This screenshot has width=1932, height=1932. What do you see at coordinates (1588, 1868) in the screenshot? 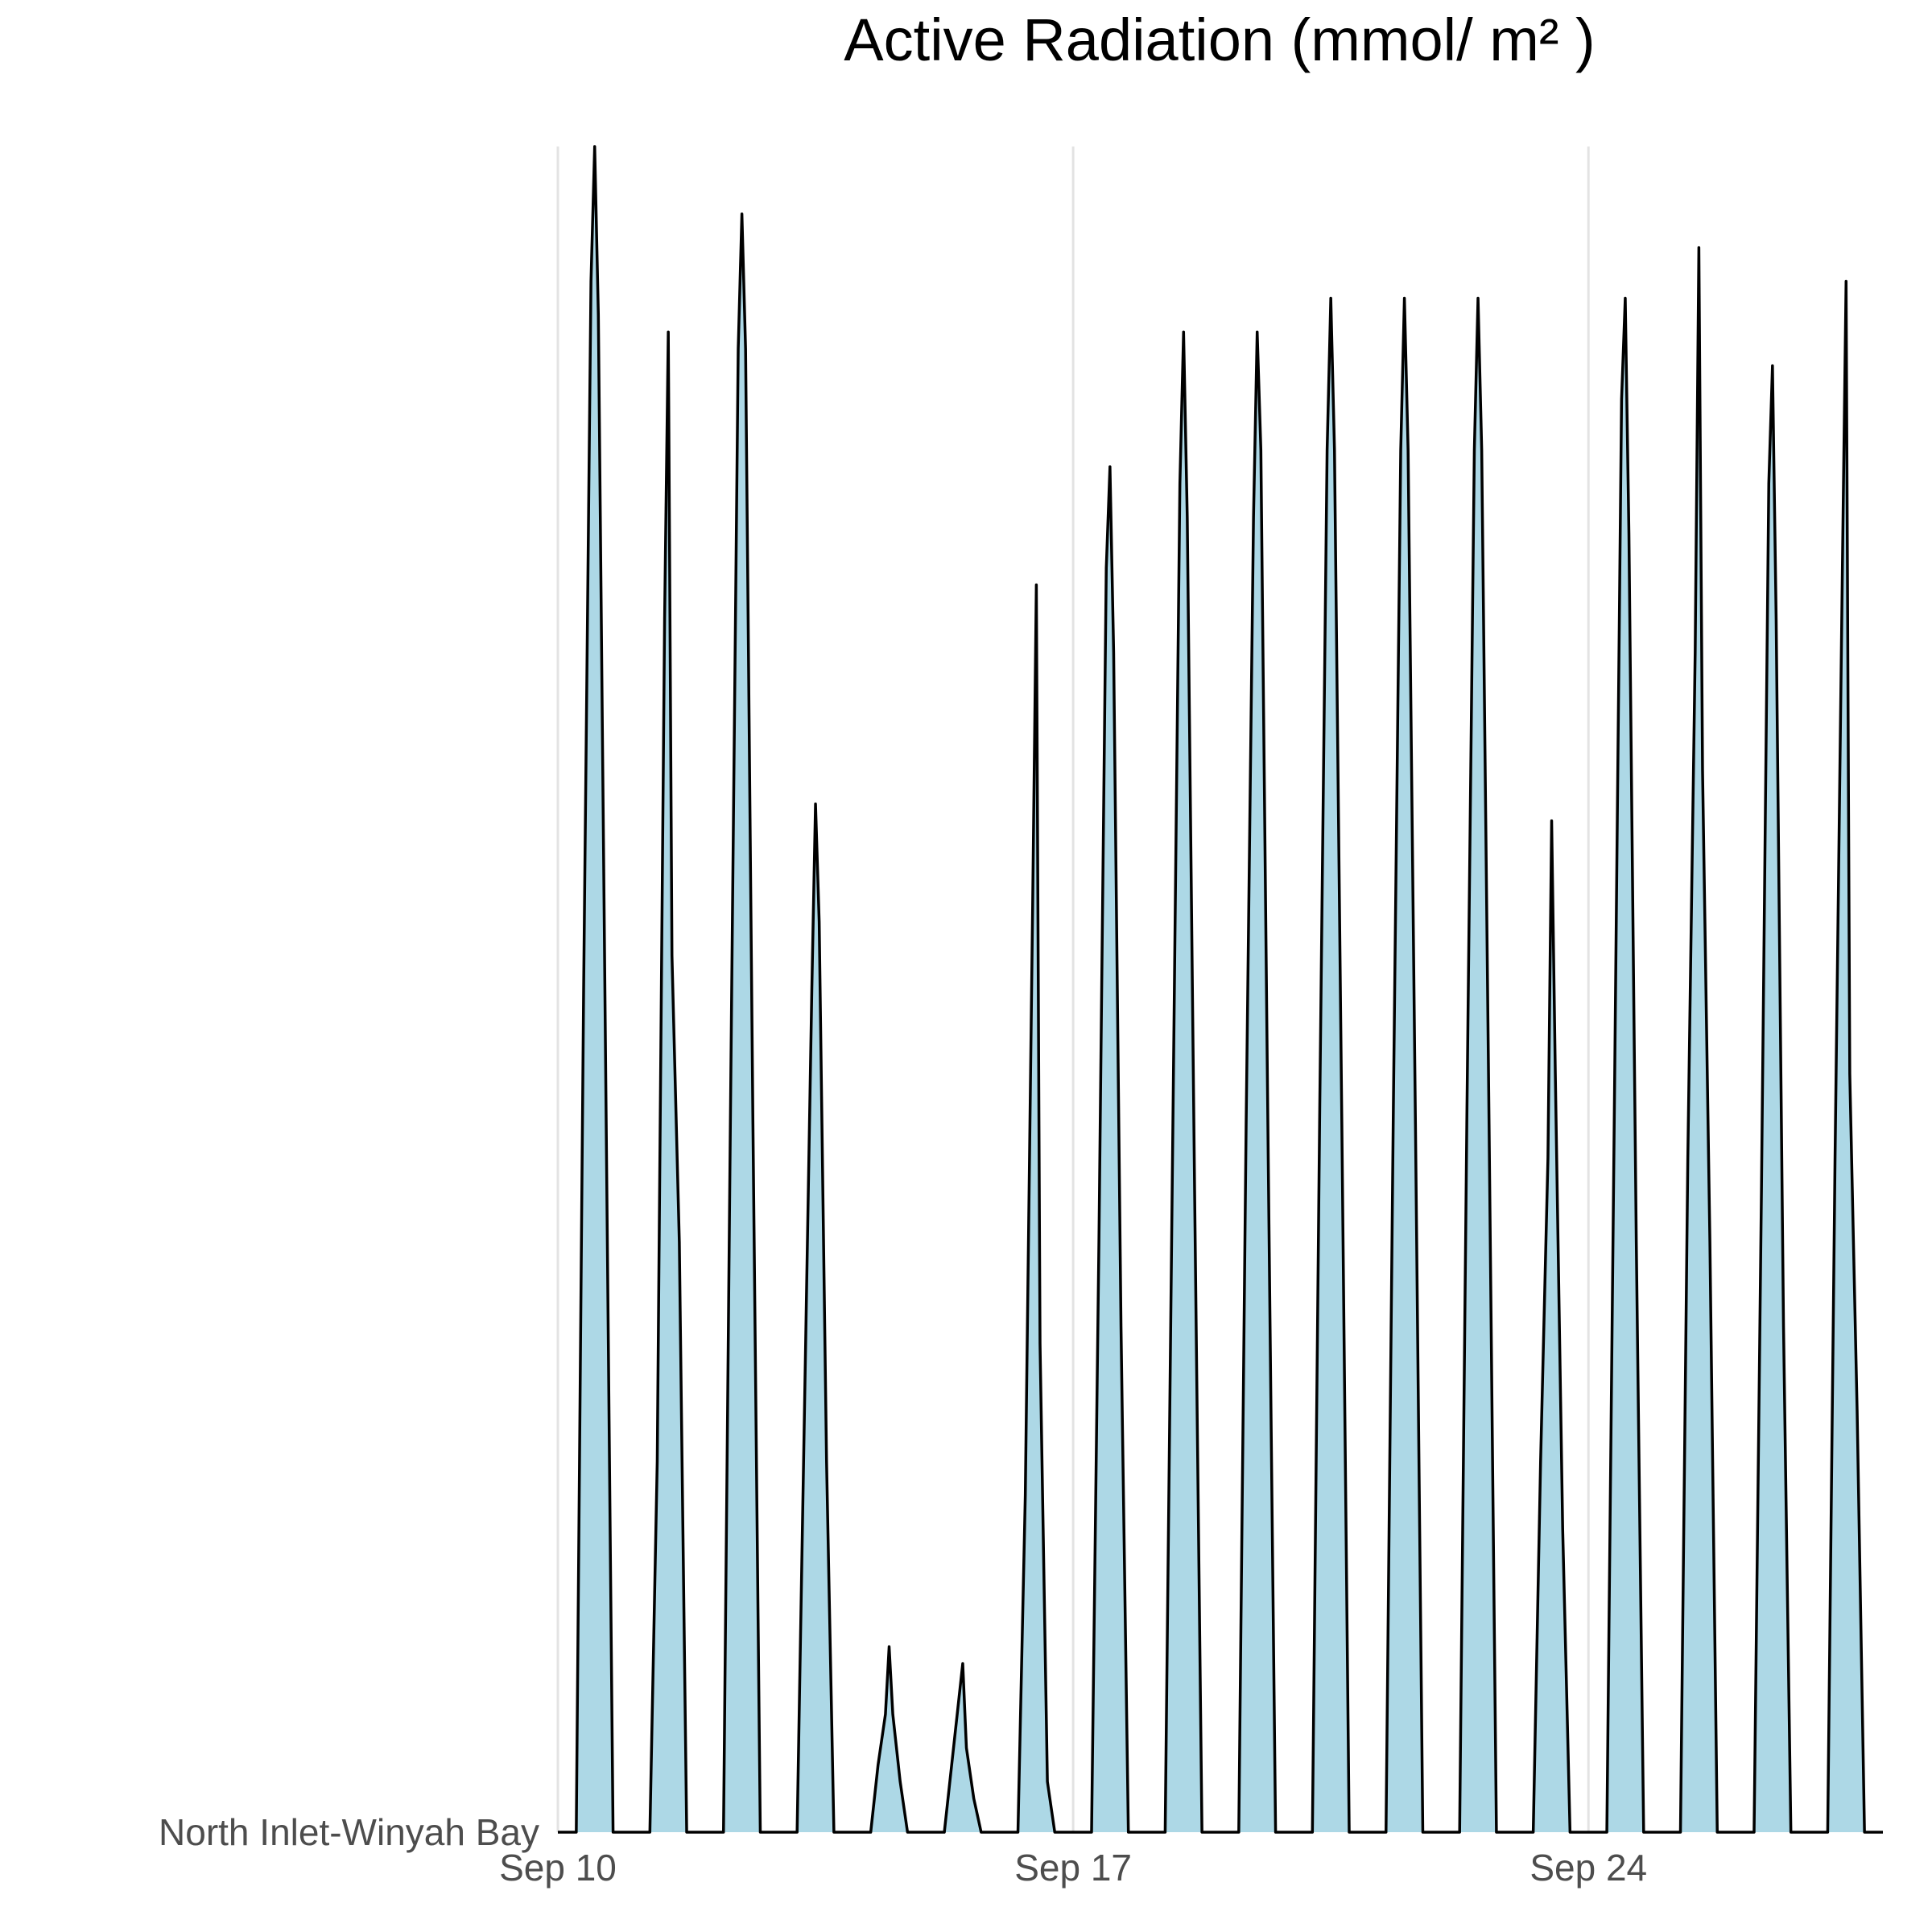
I see `x-tick-label: Sep 24` at bounding box center [1588, 1868].